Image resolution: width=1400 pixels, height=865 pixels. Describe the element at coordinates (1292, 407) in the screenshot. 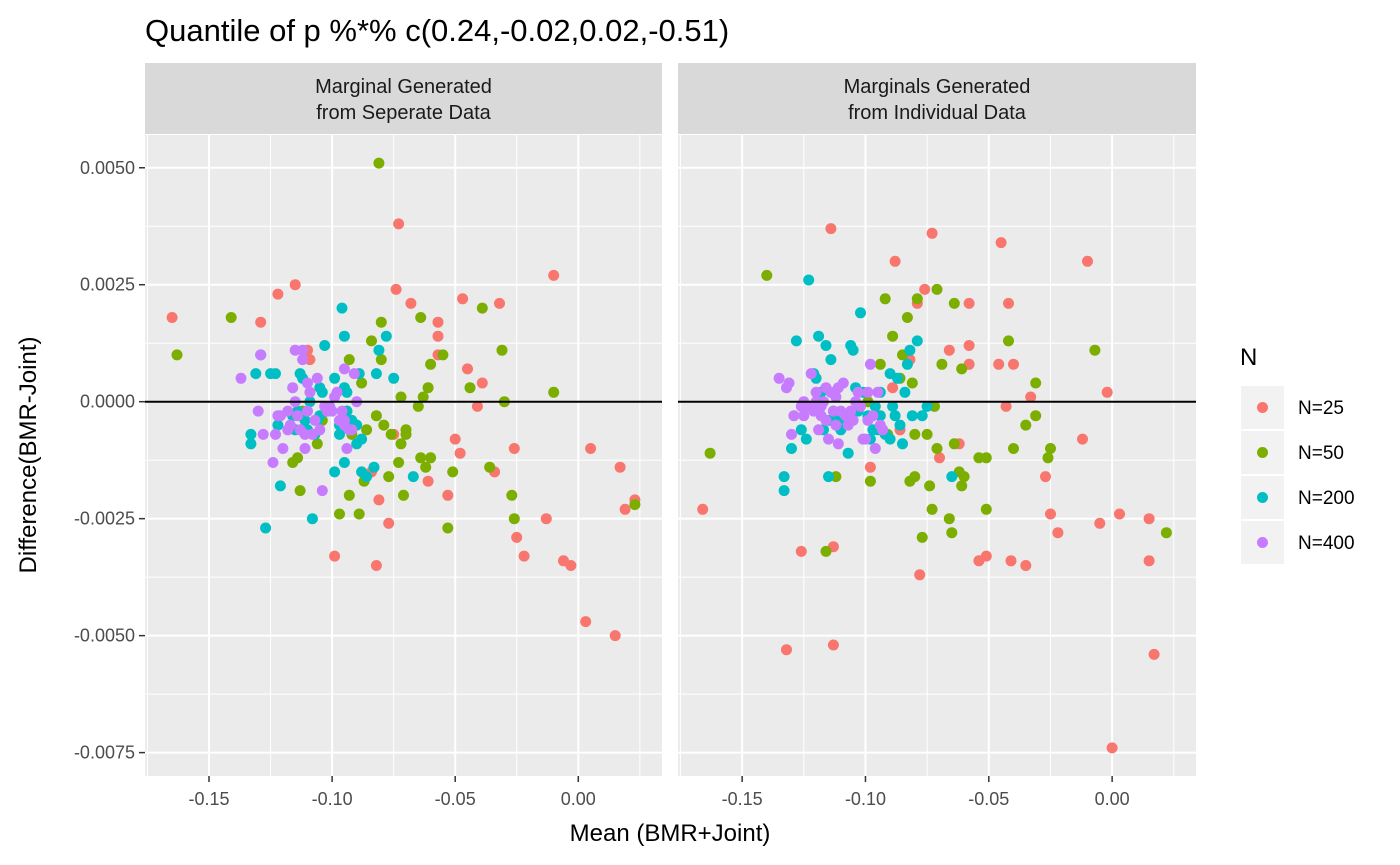

I see `legend-item: N=25` at that location.